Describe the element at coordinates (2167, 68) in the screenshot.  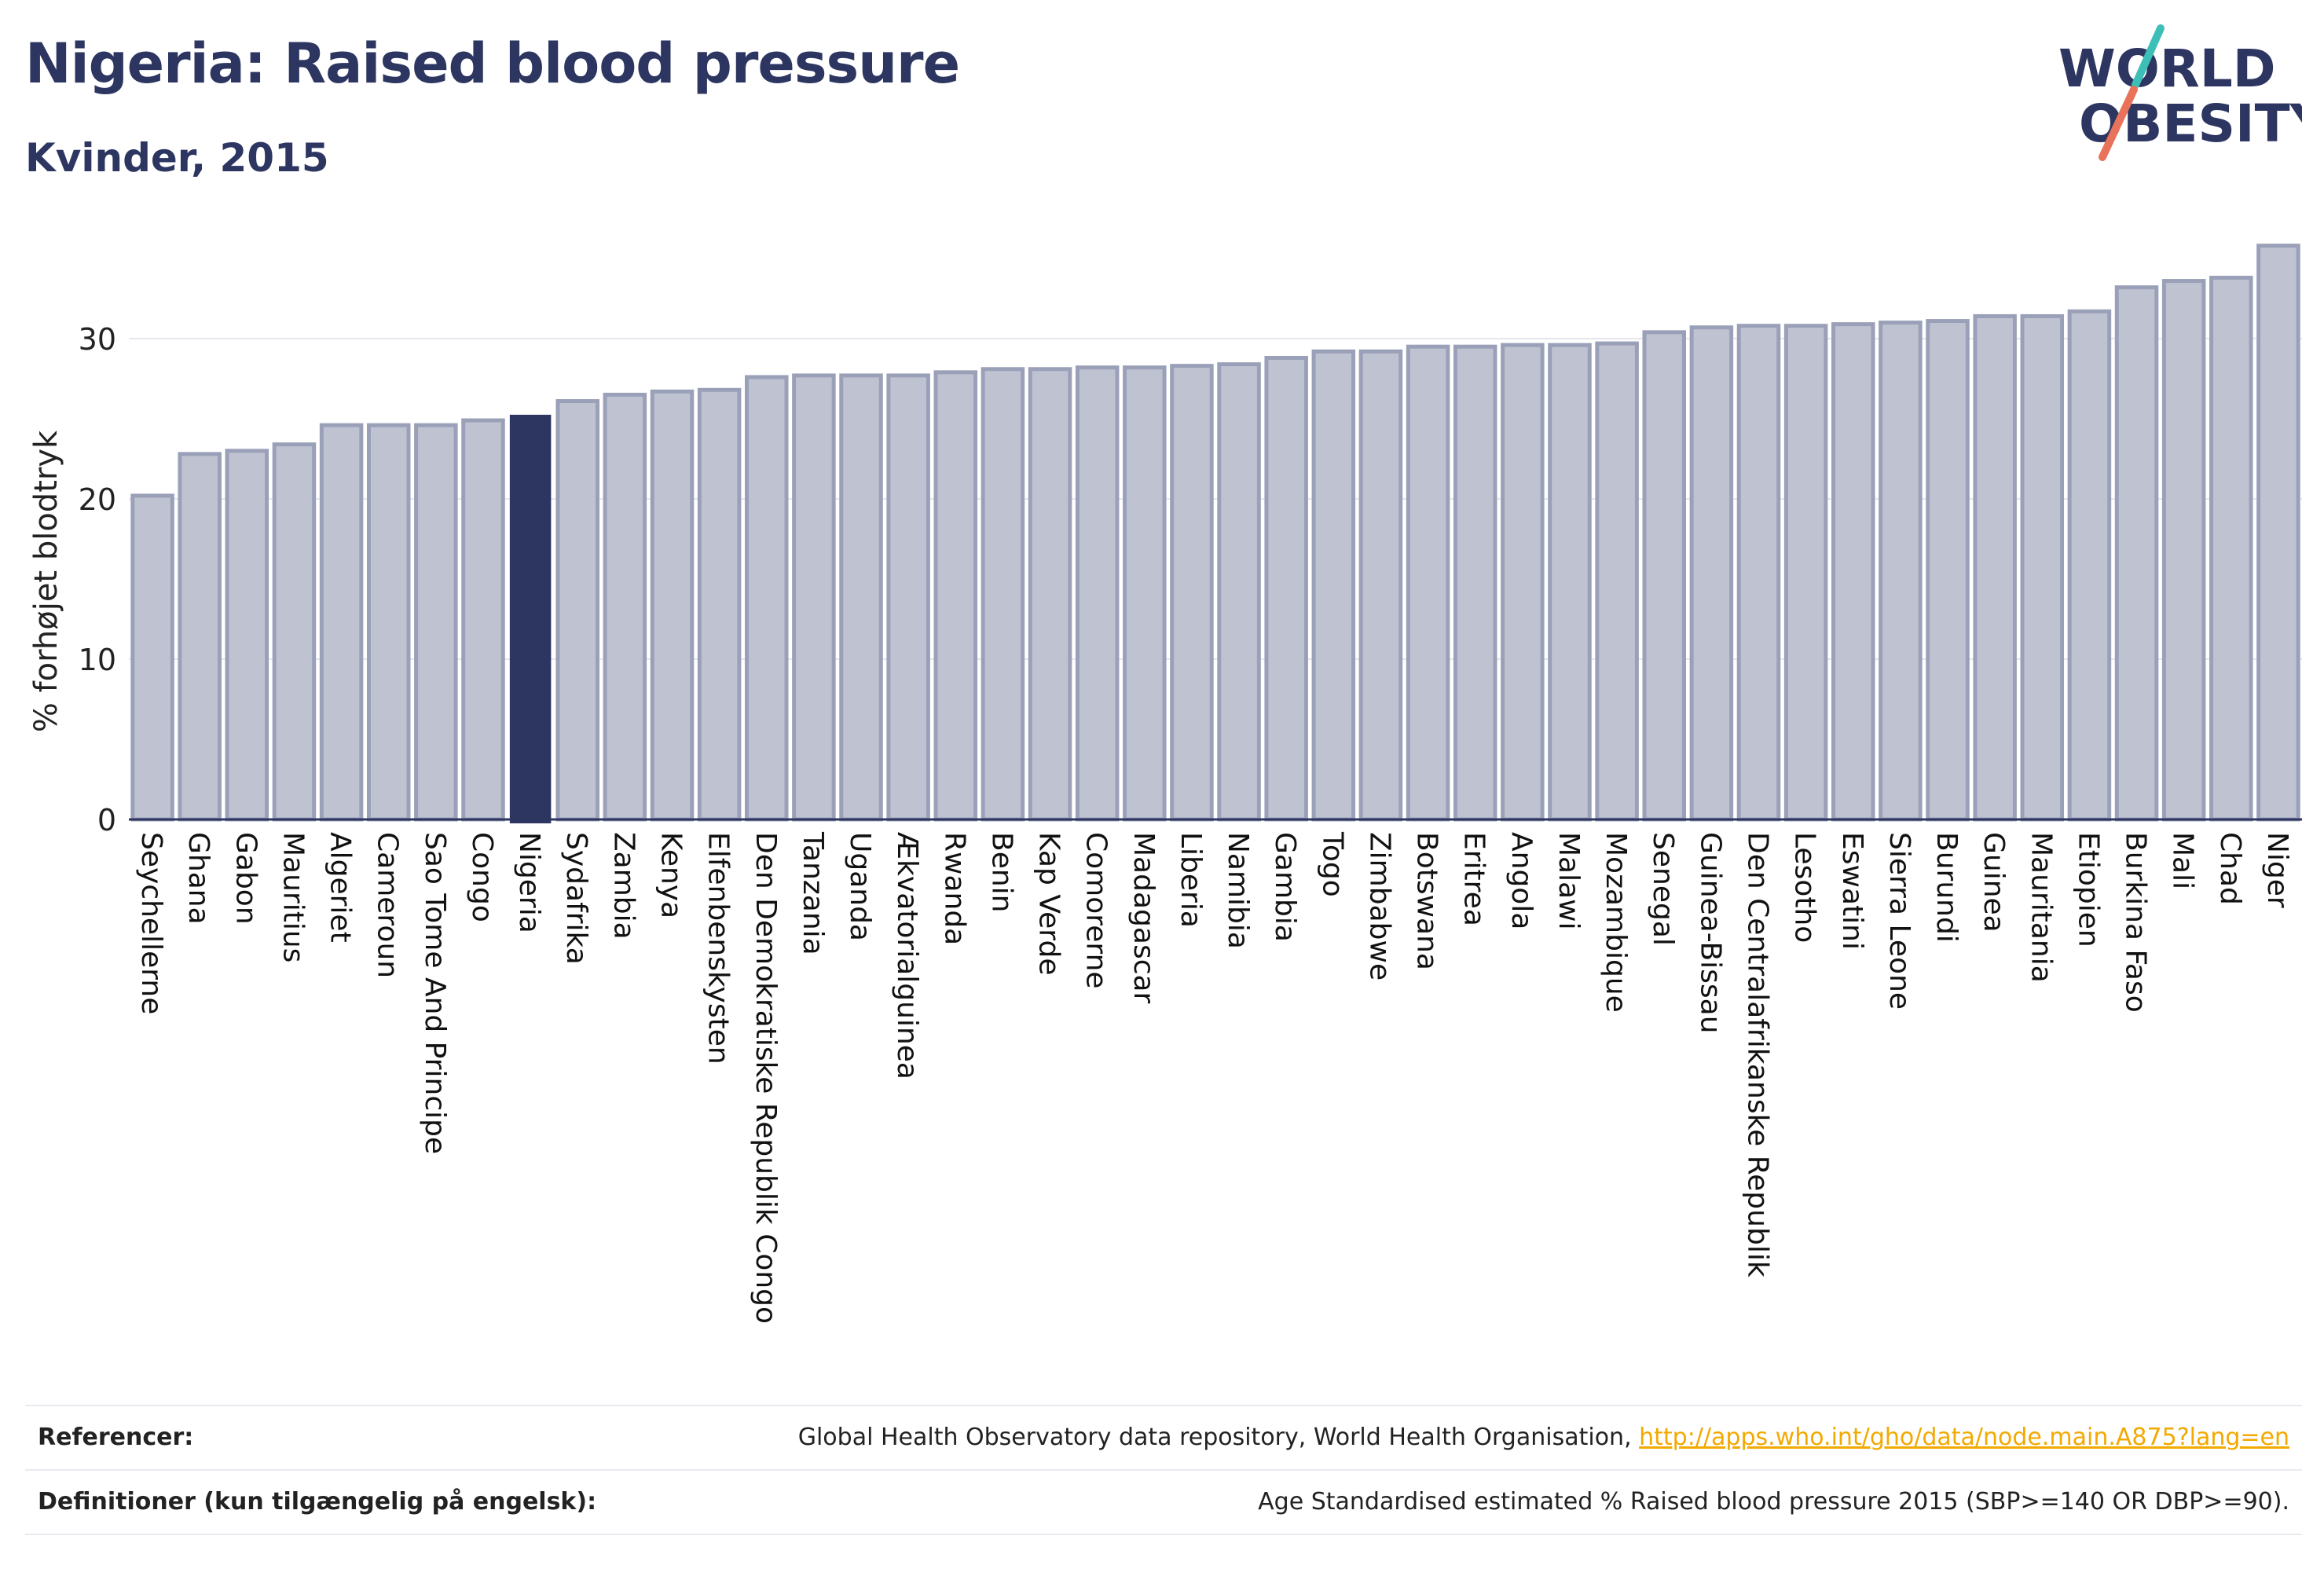
I see `logo-word-1: WORLD` at that location.